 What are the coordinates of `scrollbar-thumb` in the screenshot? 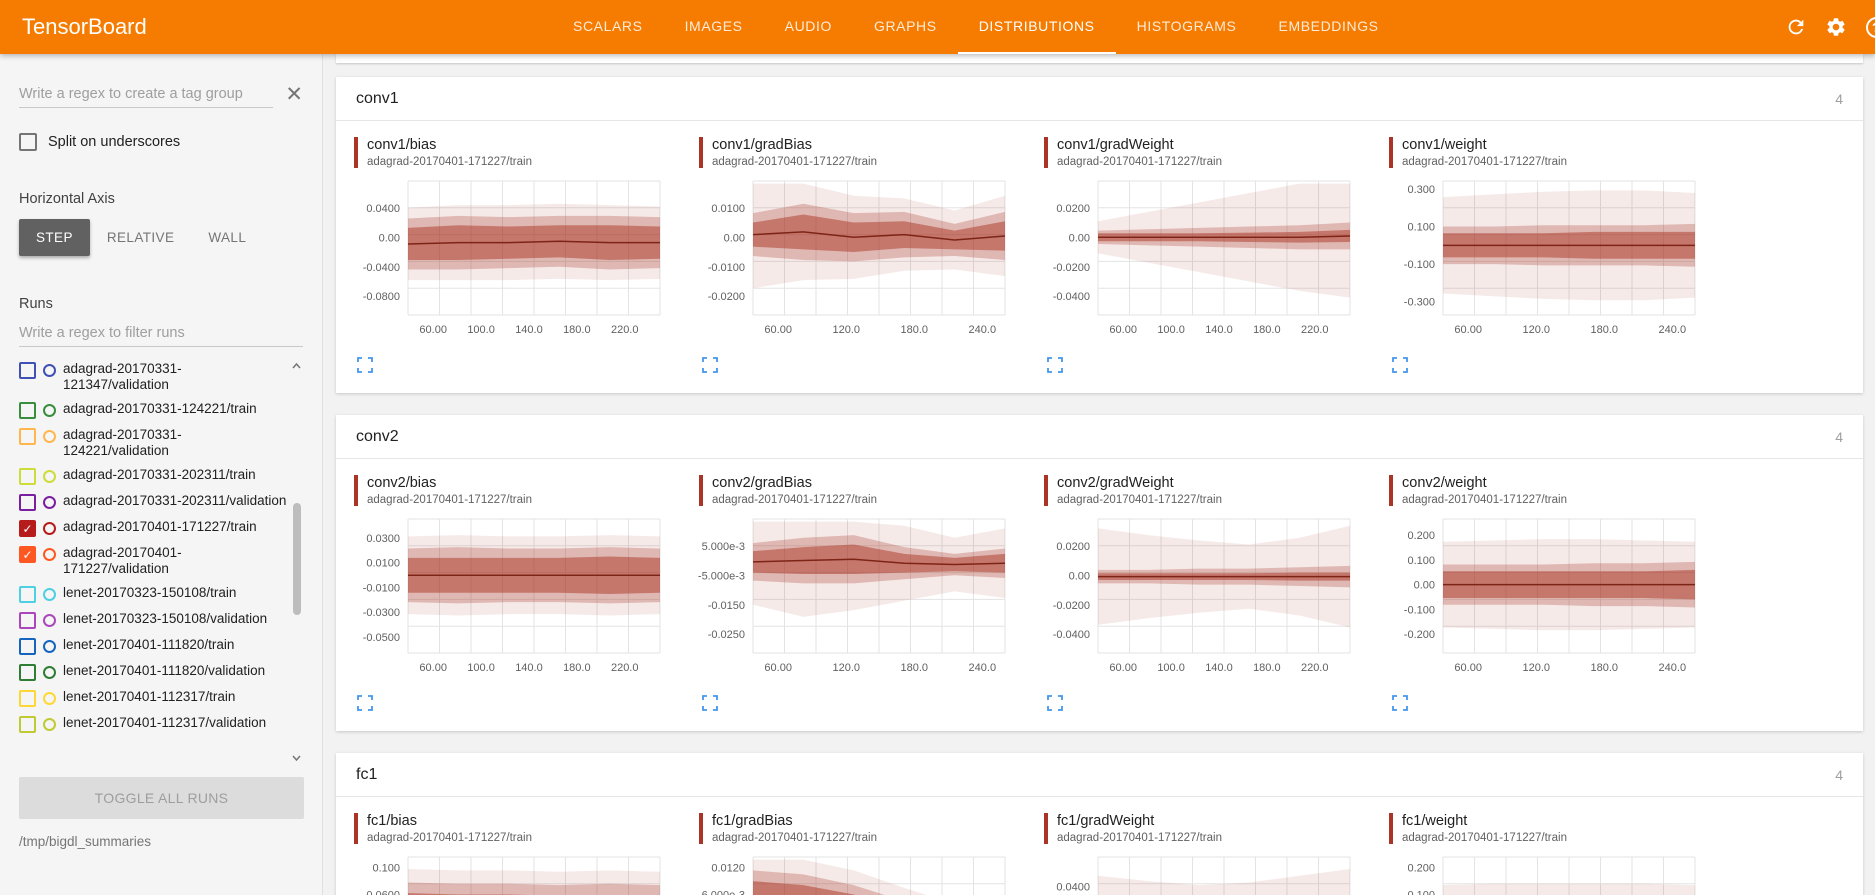 It's located at (297, 559).